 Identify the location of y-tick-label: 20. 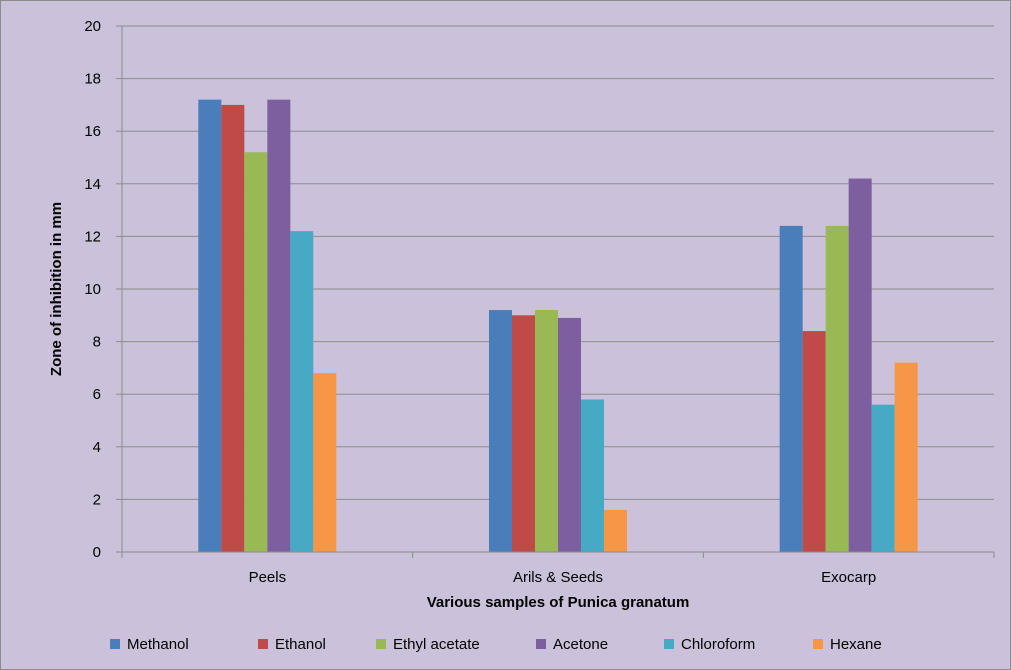
(92, 26).